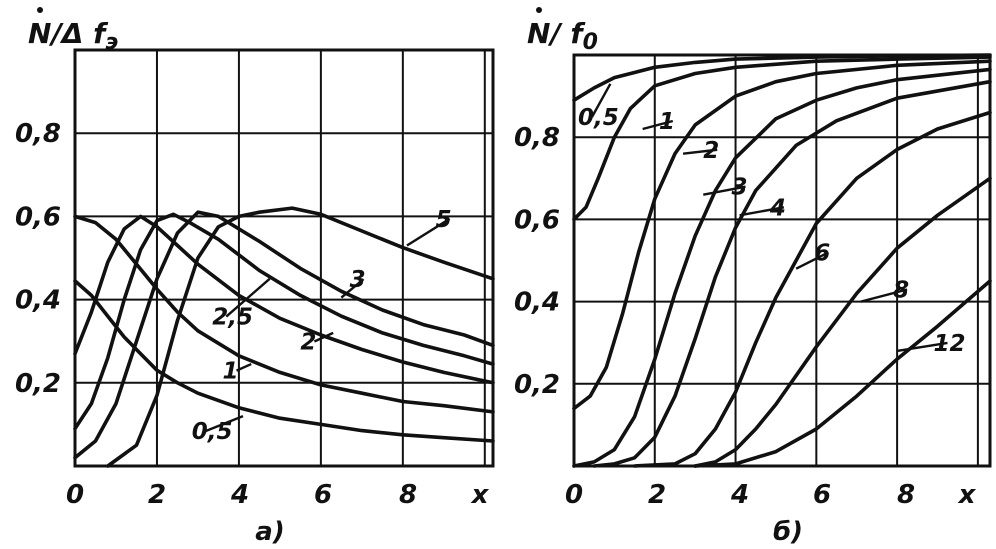 This screenshot has width=996, height=549. I want to click on panel-b-xtick-label: 2, so click(657, 495).